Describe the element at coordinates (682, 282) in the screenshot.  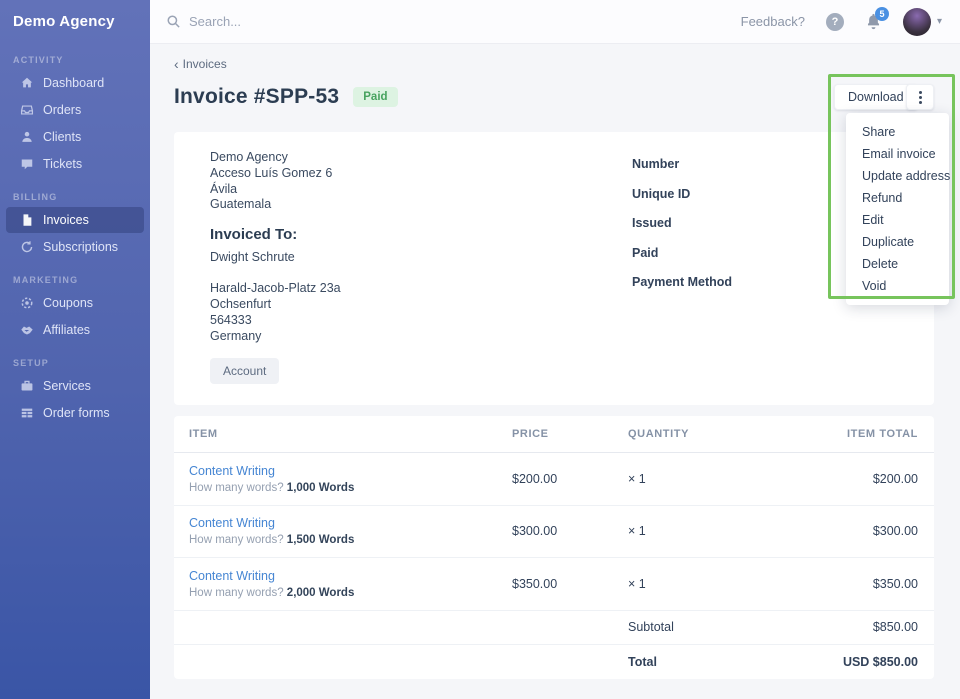
I see `meta-label-payment-method: Payment Method` at that location.